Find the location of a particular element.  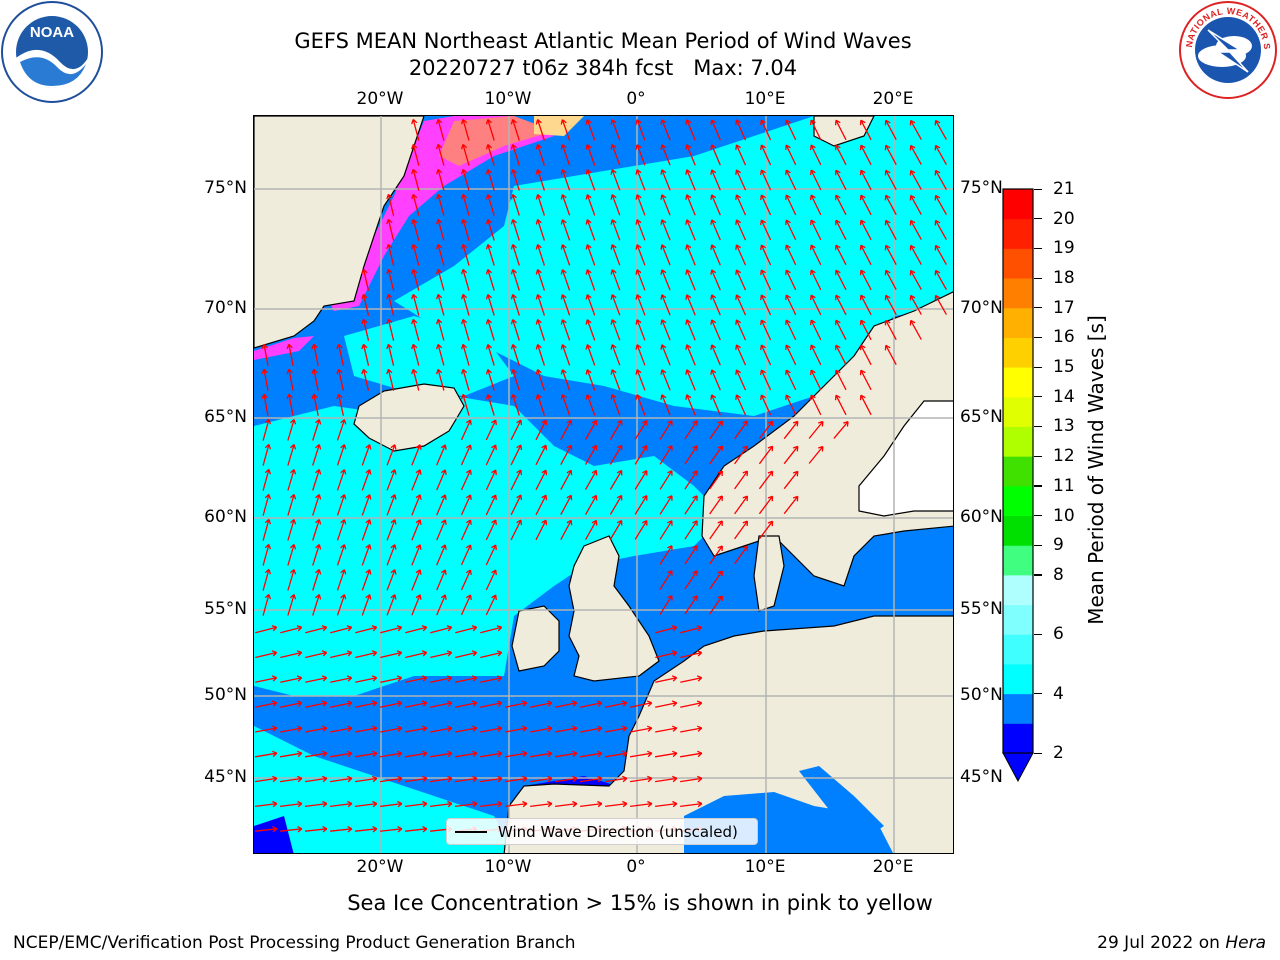

map-legend: Wind Wave Direction (unscaled) is located at coordinates (602, 831).